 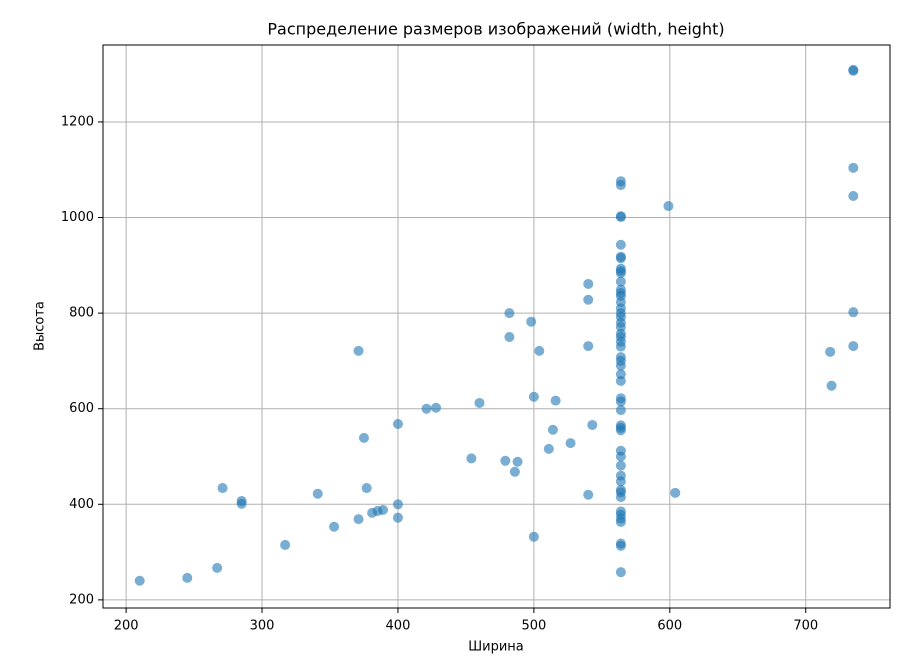 What do you see at coordinates (398, 626) in the screenshot?
I see `x-tick-label: 400` at bounding box center [398, 626].